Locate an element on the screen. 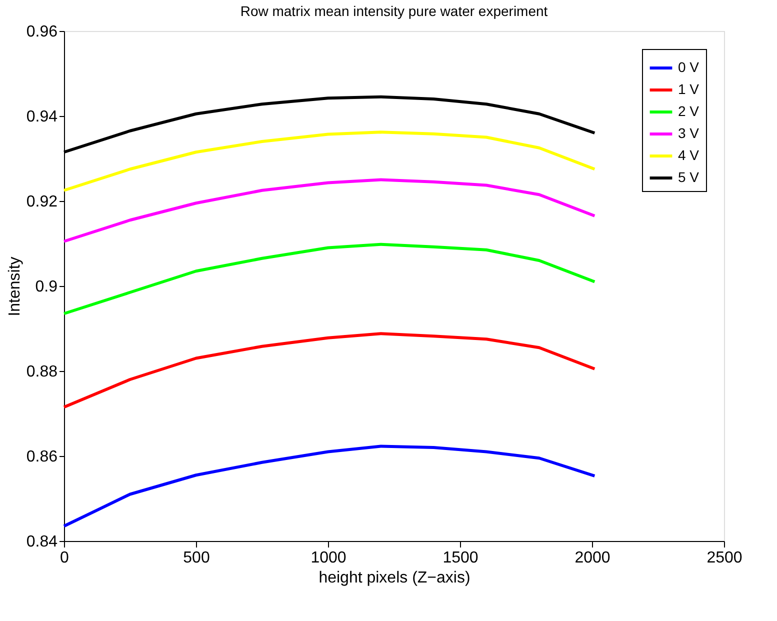  x-tick-label: 1000 is located at coordinates (328, 558).